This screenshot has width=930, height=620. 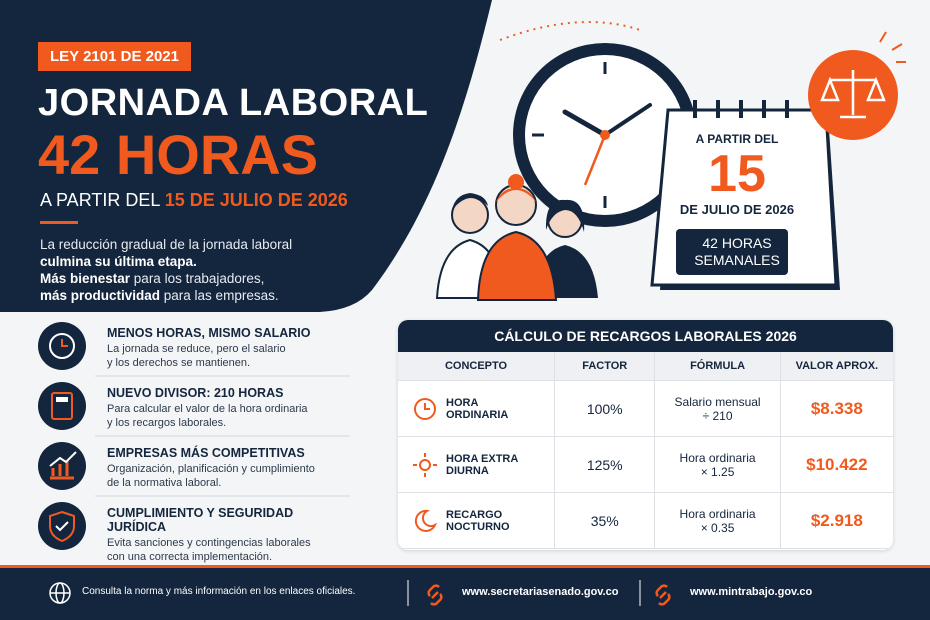 What do you see at coordinates (222, 436) in the screenshot?
I see `feature-dividers` at bounding box center [222, 436].